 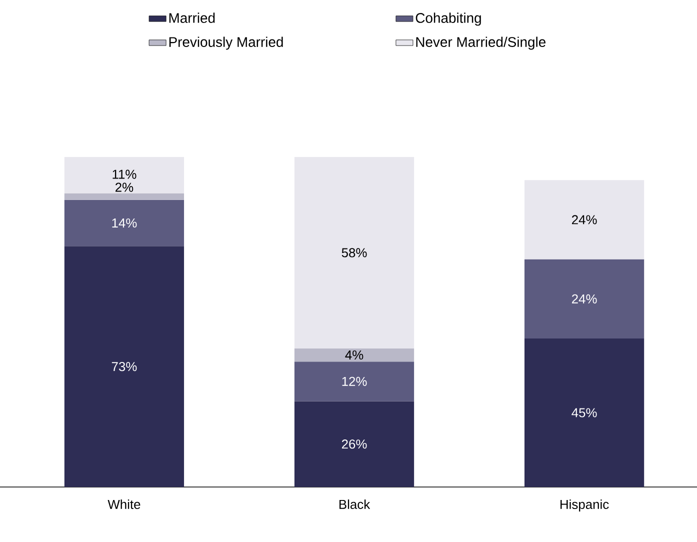 I want to click on data-label: 11%, so click(x=124, y=174).